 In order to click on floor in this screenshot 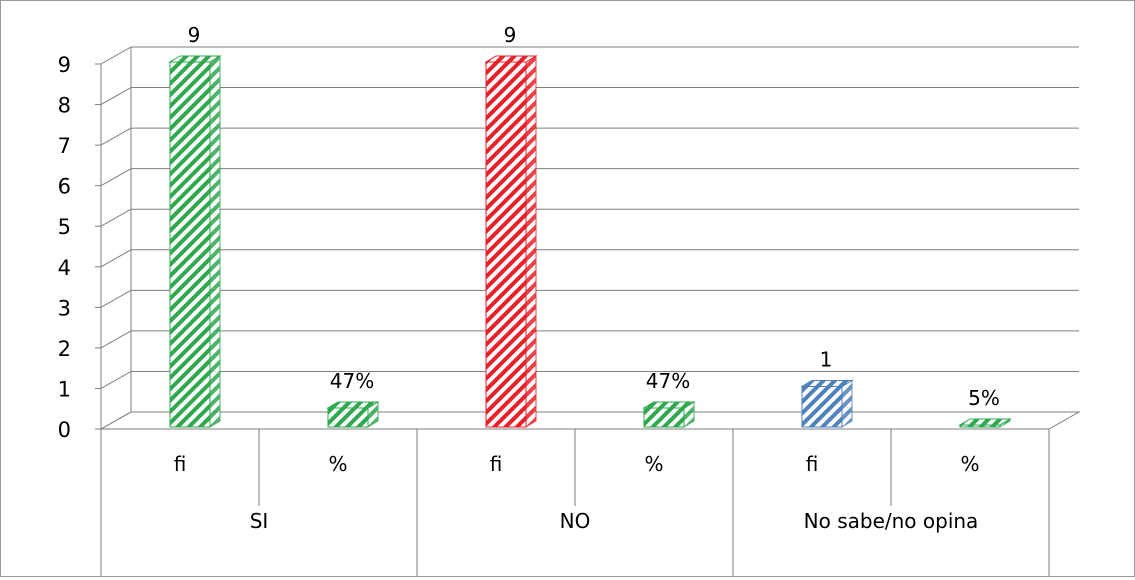, I will do `click(590, 420)`.